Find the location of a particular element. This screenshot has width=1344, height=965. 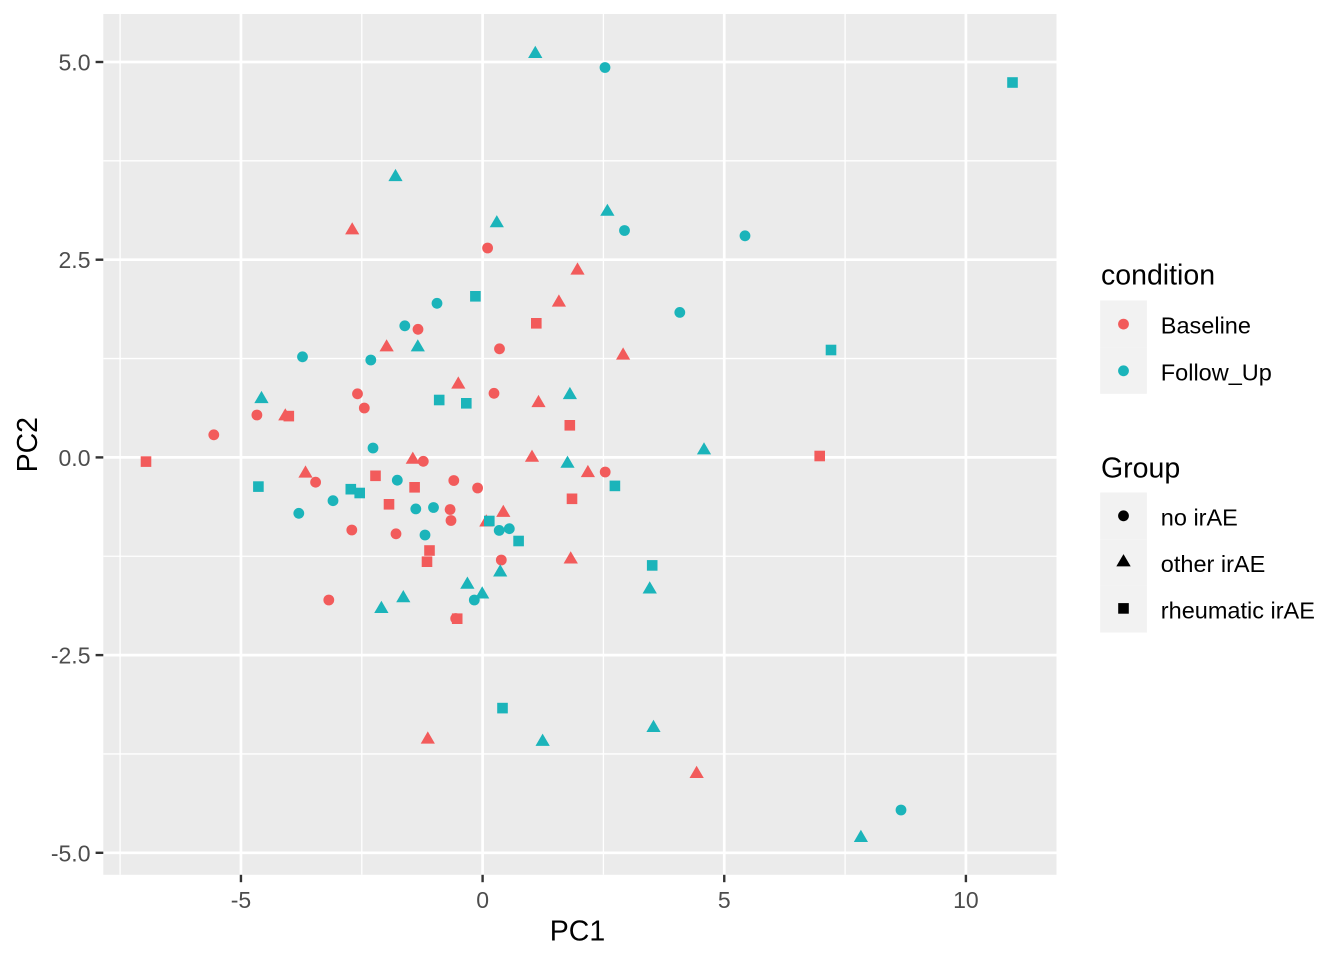

svg-text: PC2 is located at coordinates (28, 444).